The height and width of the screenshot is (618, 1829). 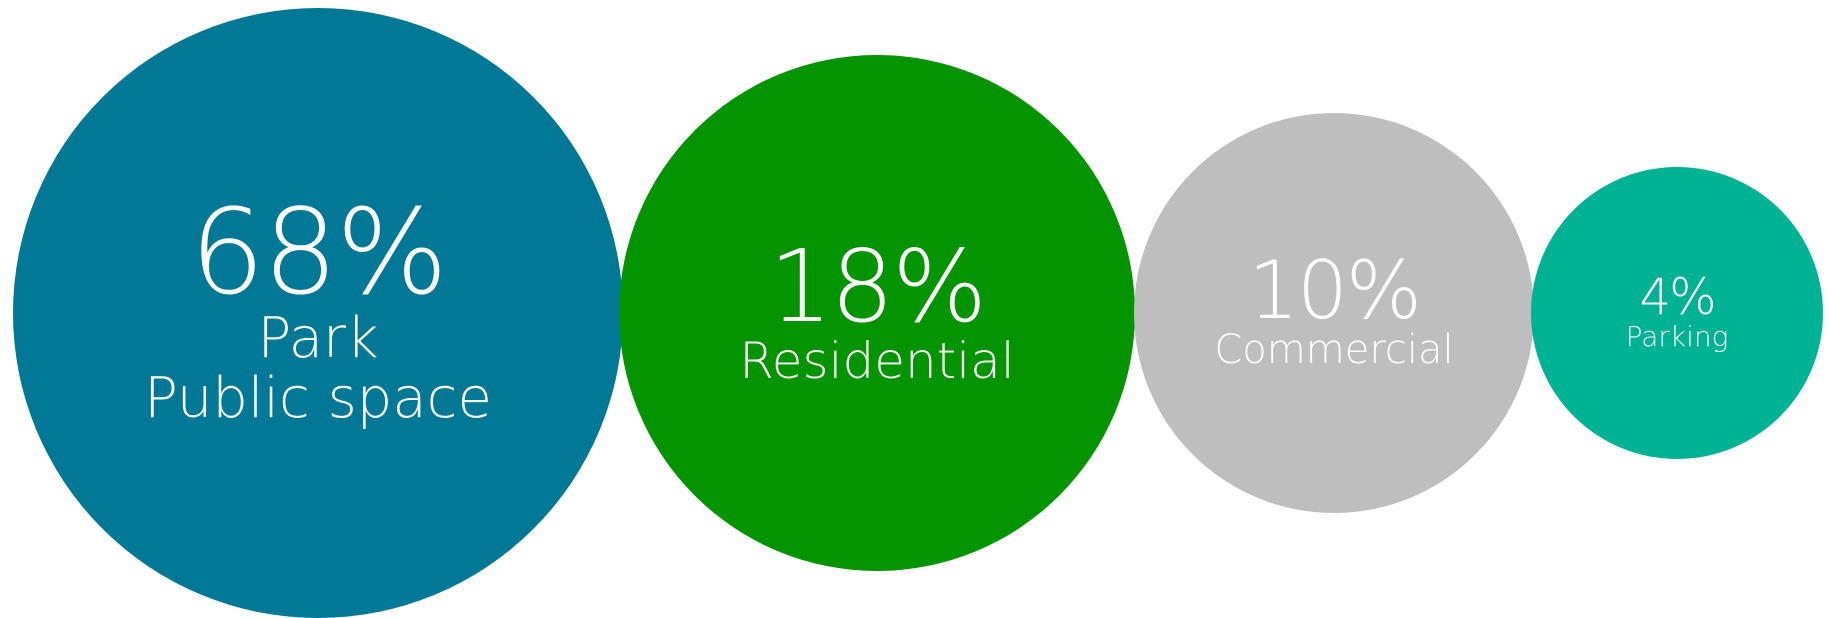 What do you see at coordinates (1334, 350) in the screenshot?
I see `category-label: Commercial` at bounding box center [1334, 350].